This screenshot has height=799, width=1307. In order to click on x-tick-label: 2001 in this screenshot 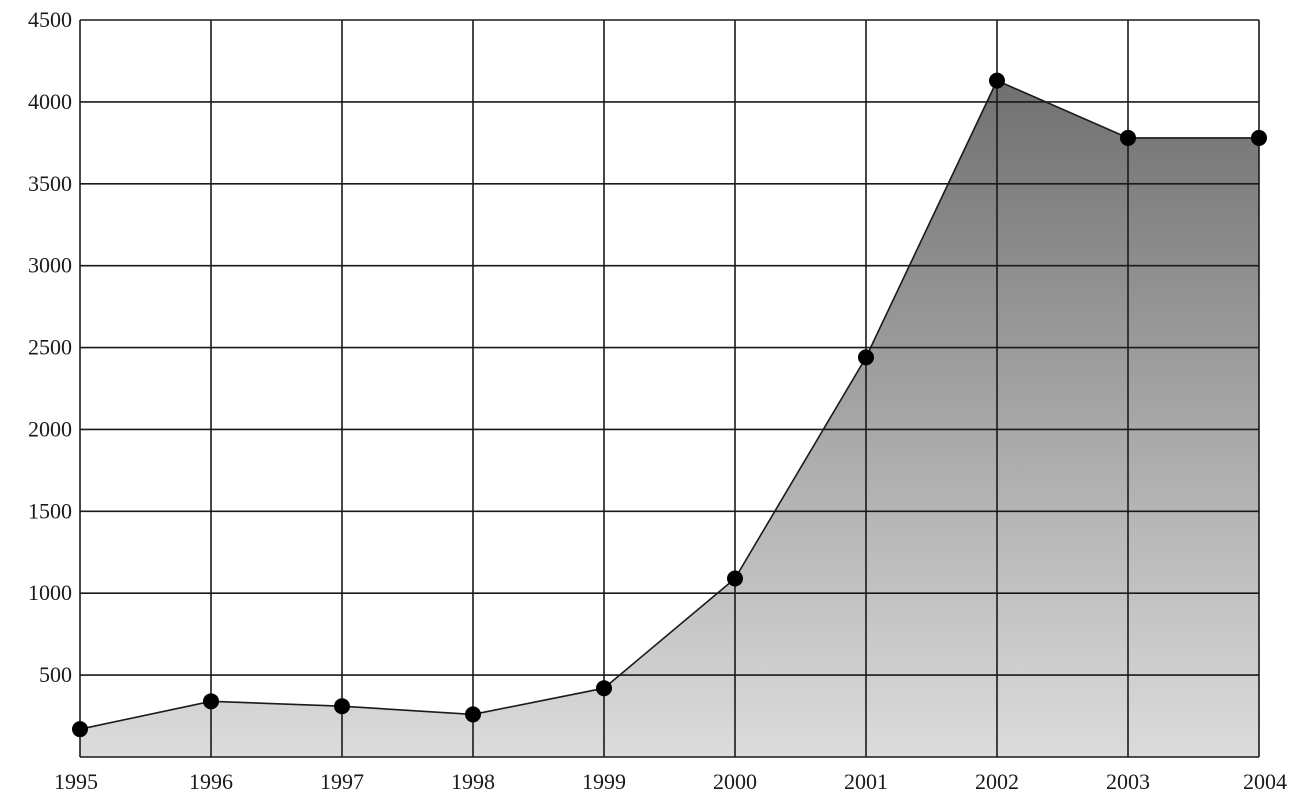, I will do `click(866, 781)`.